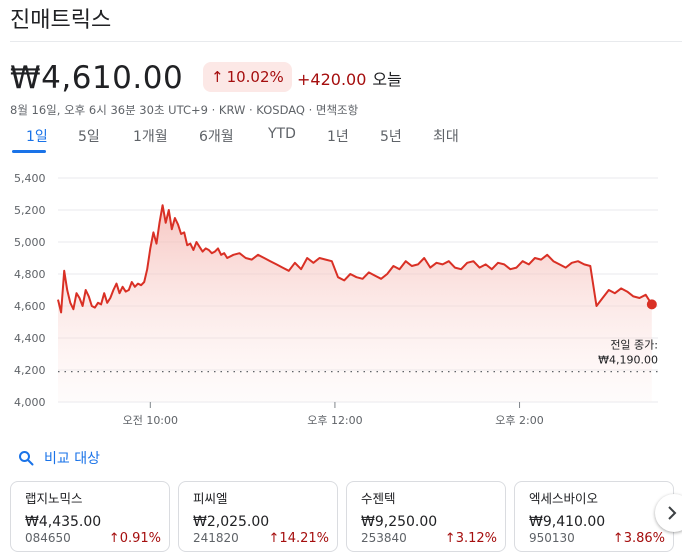  What do you see at coordinates (519, 420) in the screenshot?
I see `x-tick-label: 오후 2:00` at bounding box center [519, 420].